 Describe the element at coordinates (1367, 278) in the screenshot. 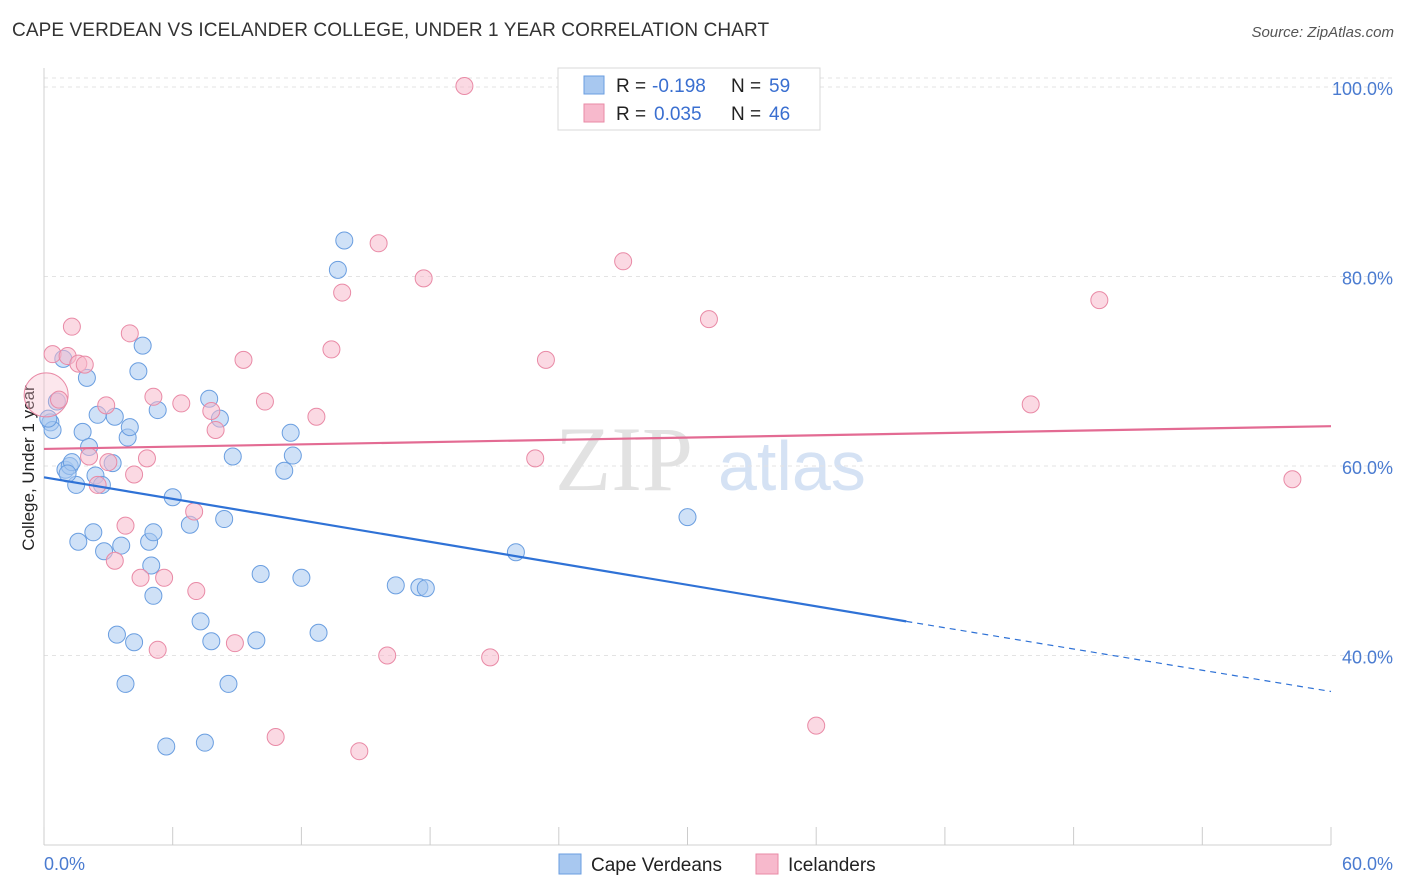

I see `y-tick-label: 80.0%` at that location.